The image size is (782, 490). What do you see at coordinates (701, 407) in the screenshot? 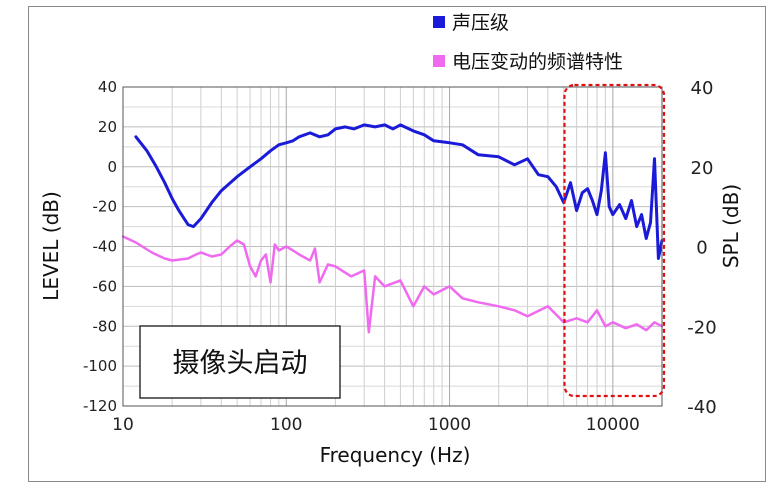
I see `y-tick-label-right: -40` at bounding box center [701, 407].